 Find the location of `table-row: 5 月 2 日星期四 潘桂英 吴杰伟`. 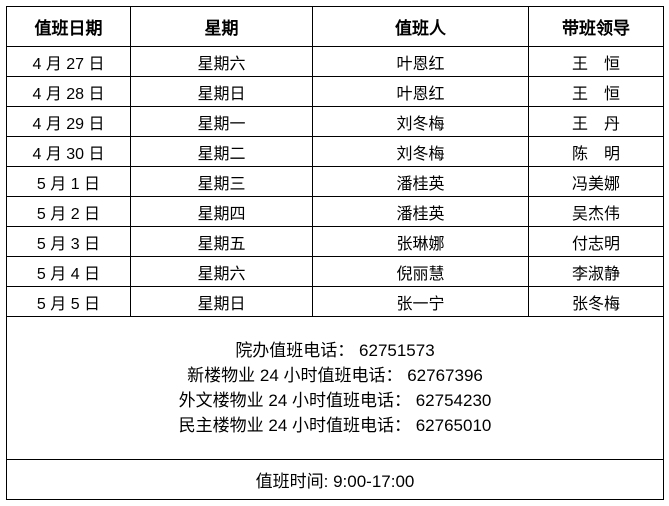

table-row: 5 月 2 日星期四 潘桂英 吴杰伟 is located at coordinates (335, 211).